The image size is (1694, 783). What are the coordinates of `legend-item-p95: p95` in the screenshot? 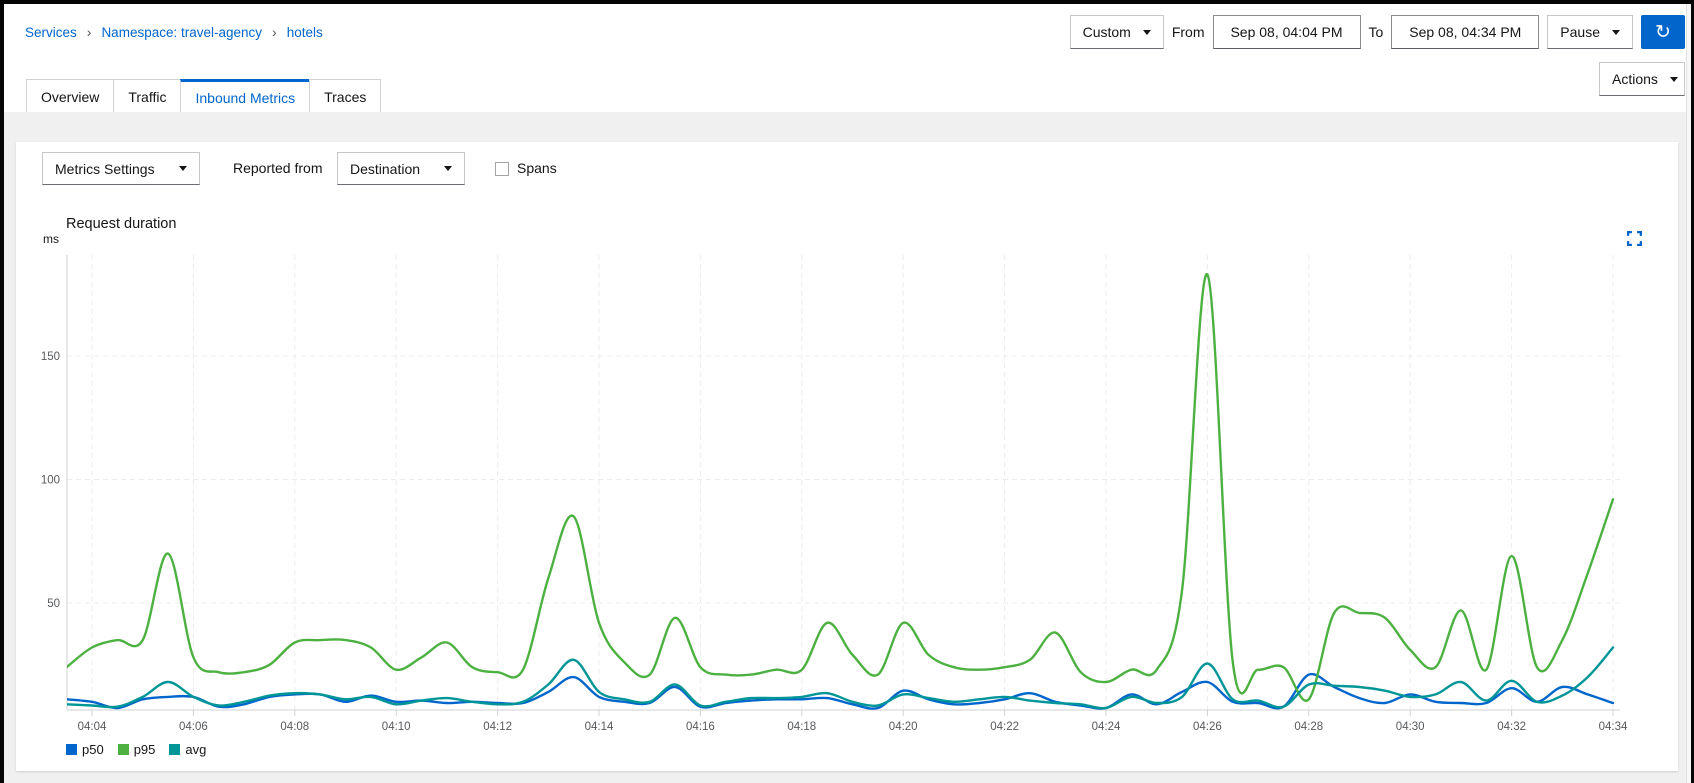 It's located at (136, 749).